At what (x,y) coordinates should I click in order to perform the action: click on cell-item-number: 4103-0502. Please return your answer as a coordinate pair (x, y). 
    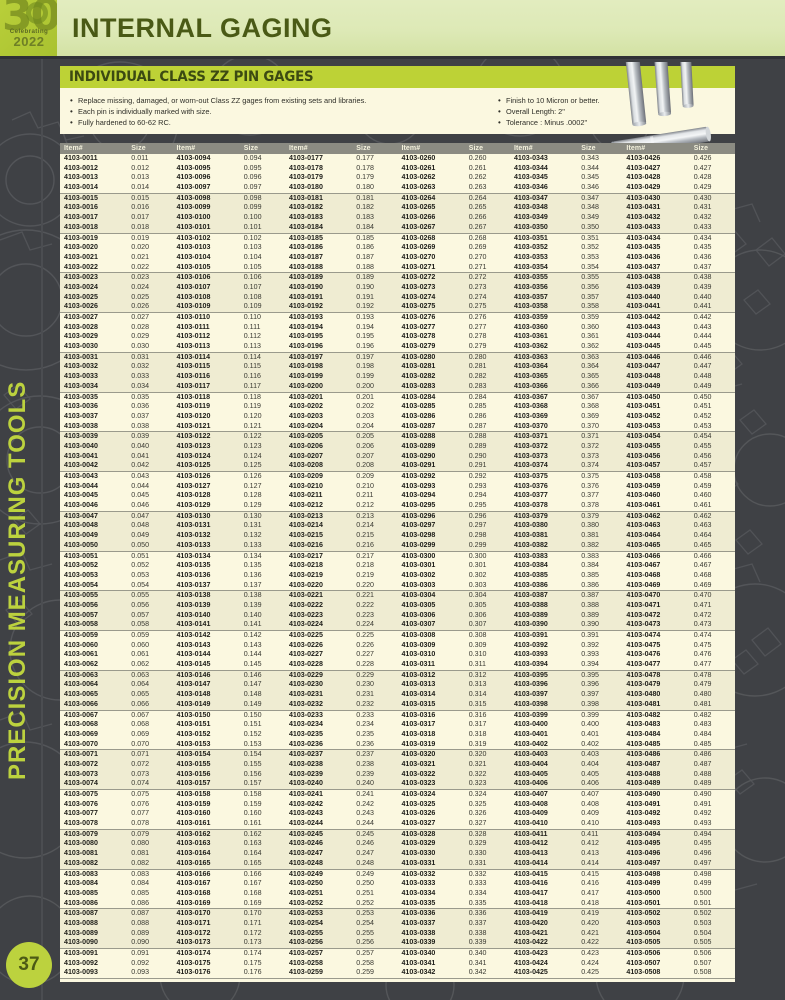
    Looking at the image, I should click on (655, 913).